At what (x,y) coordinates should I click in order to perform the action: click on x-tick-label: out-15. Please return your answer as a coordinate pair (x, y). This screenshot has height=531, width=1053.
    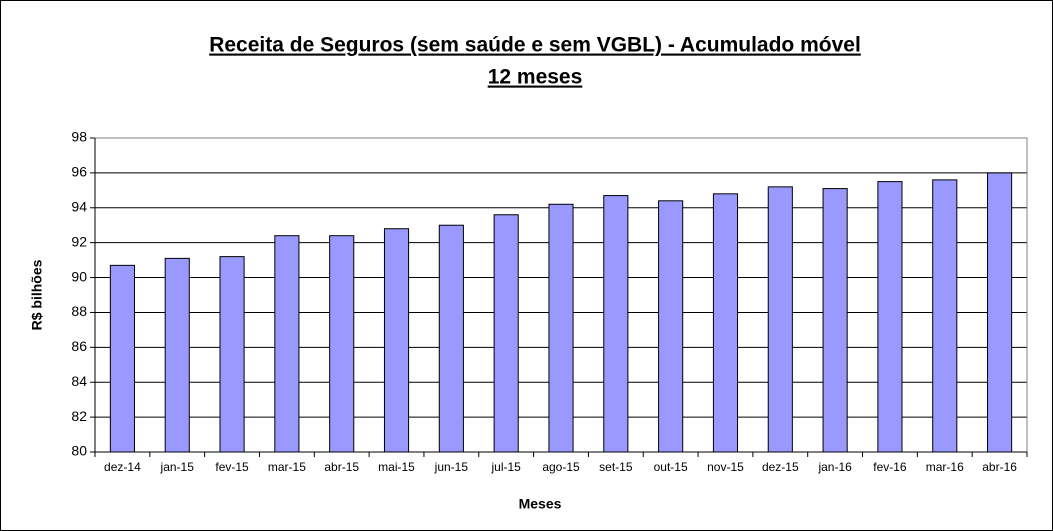
    Looking at the image, I should click on (671, 467).